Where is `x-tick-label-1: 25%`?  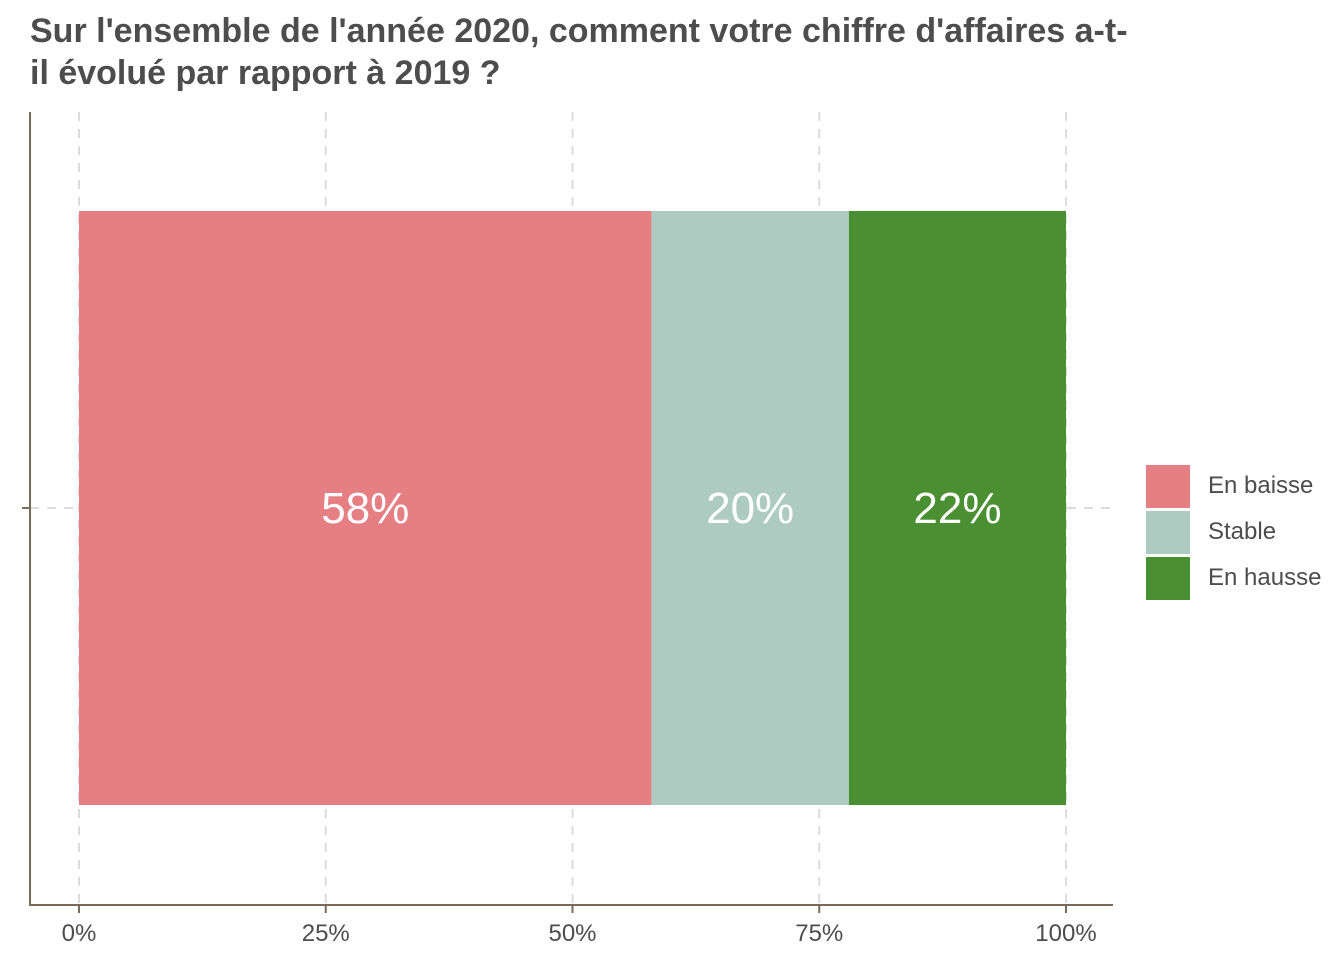 x-tick-label-1: 25% is located at coordinates (326, 933).